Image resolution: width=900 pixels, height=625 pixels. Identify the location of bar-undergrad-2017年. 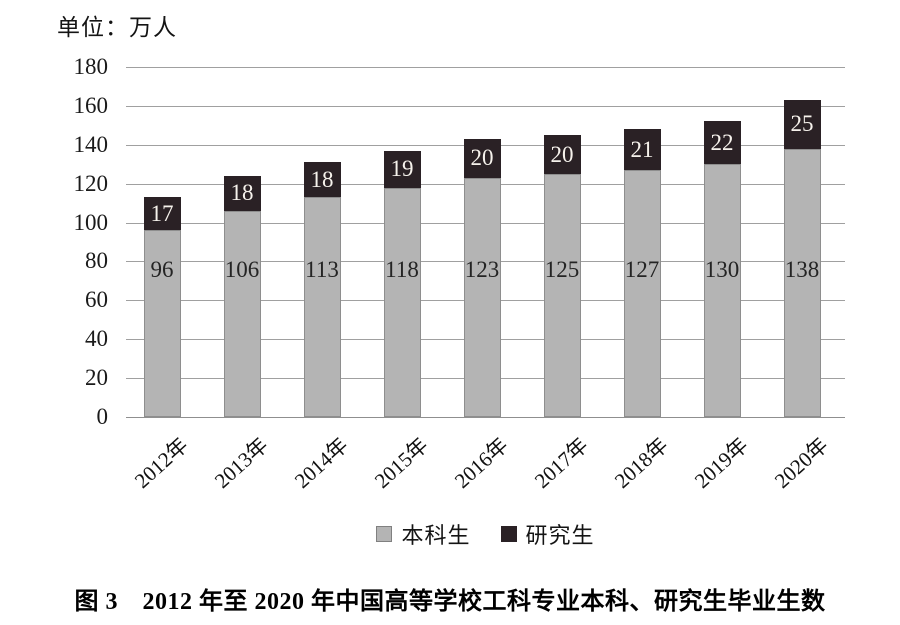
(562, 295).